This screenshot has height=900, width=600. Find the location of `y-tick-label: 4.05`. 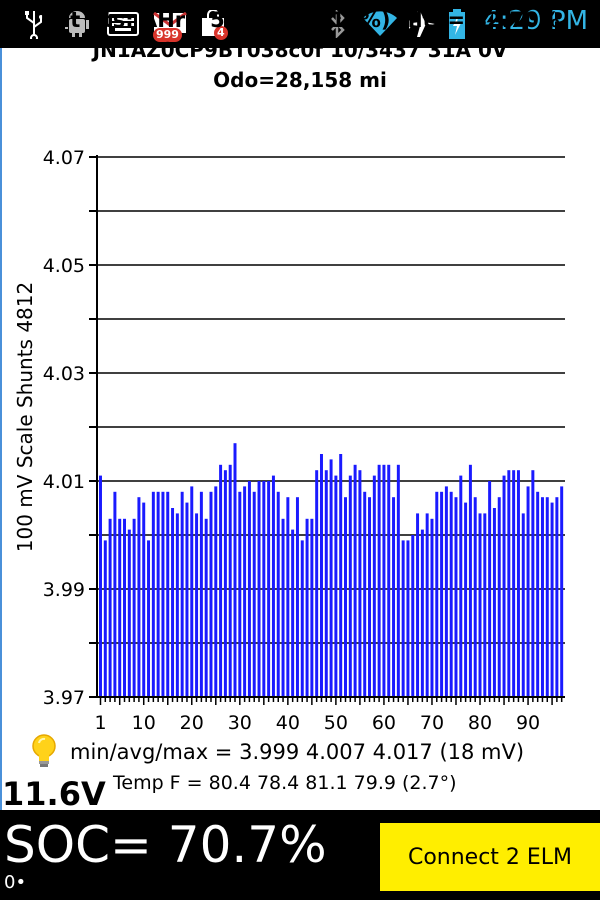

y-tick-label: 4.05 is located at coordinates (64, 266).